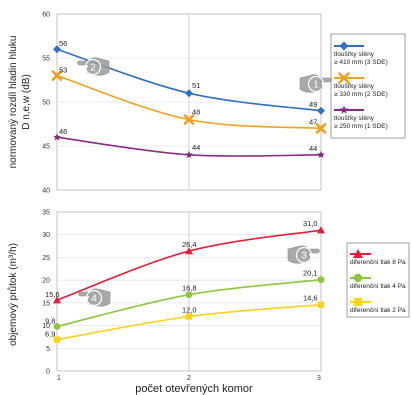 This screenshot has height=395, width=411. I want to click on data-label: 44, so click(196, 147).